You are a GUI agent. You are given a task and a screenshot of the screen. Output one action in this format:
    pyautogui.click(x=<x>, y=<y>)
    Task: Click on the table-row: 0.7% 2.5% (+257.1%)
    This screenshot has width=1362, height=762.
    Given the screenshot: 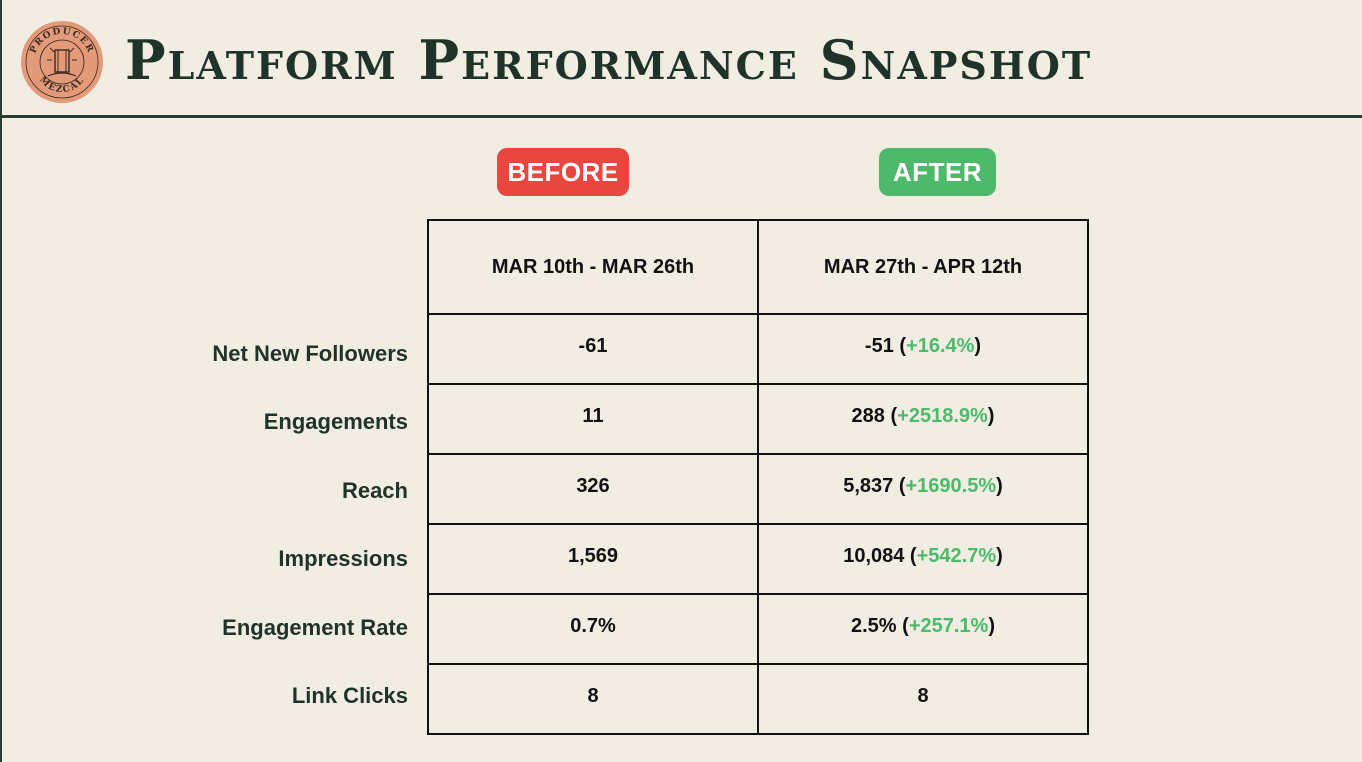 What is the action you would take?
    pyautogui.click(x=758, y=629)
    